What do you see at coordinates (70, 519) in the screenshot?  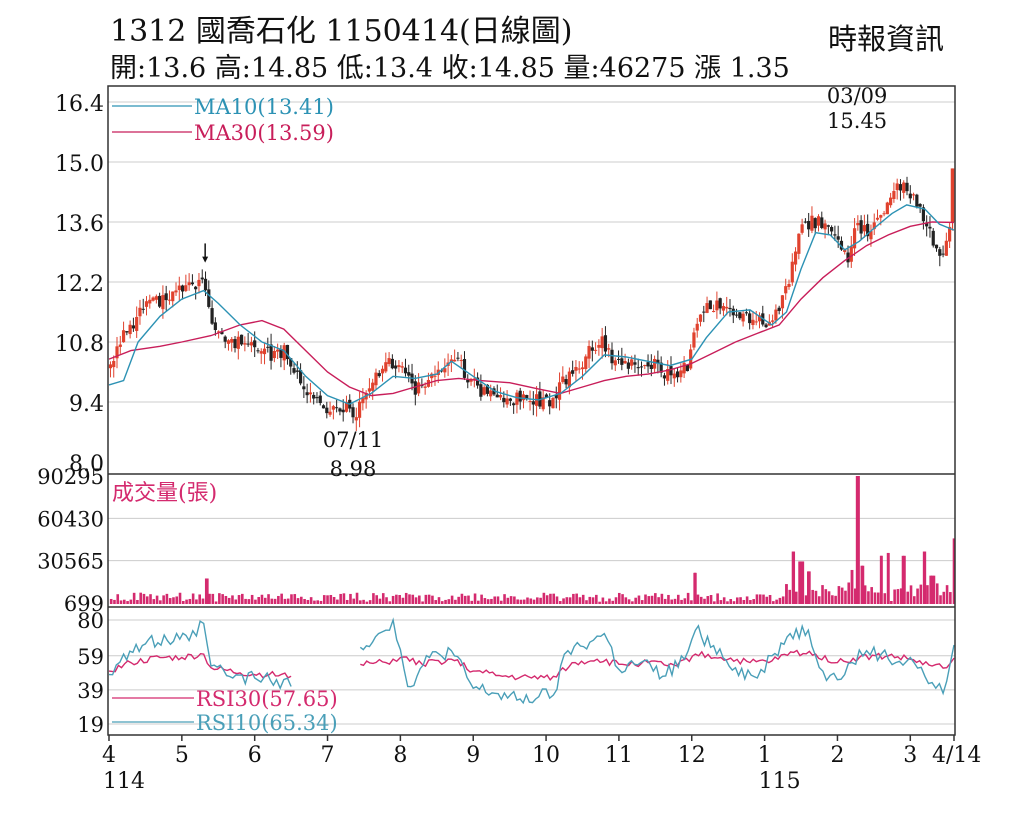 I see `volume-tick-label: 60430` at bounding box center [70, 519].